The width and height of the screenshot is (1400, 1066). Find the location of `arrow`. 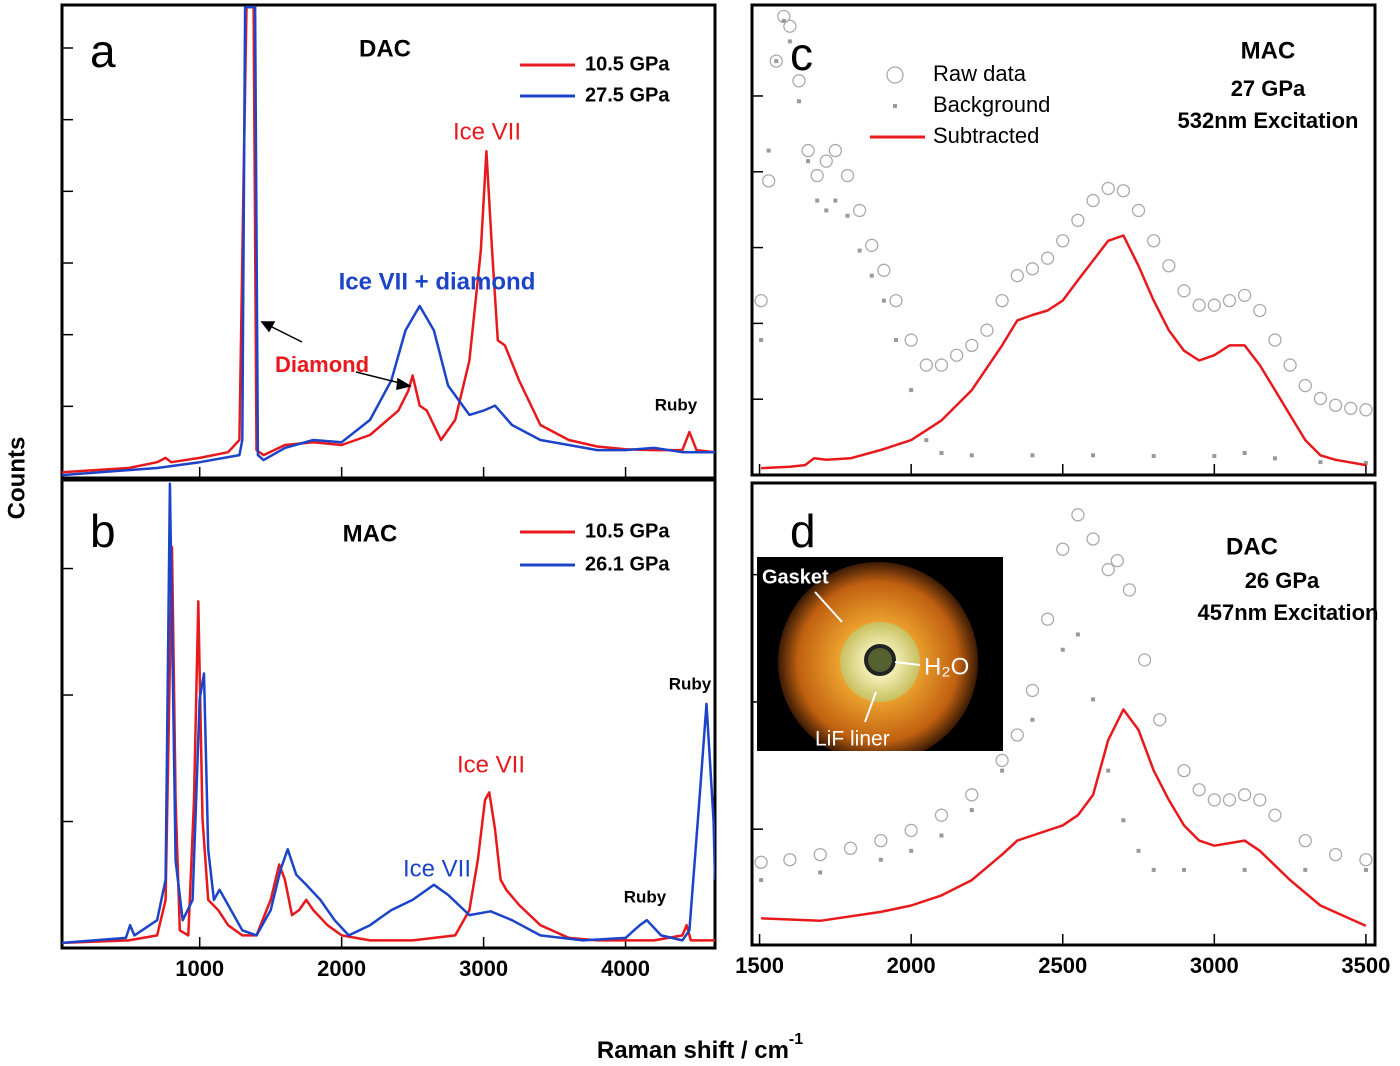

arrow is located at coordinates (380, 378).